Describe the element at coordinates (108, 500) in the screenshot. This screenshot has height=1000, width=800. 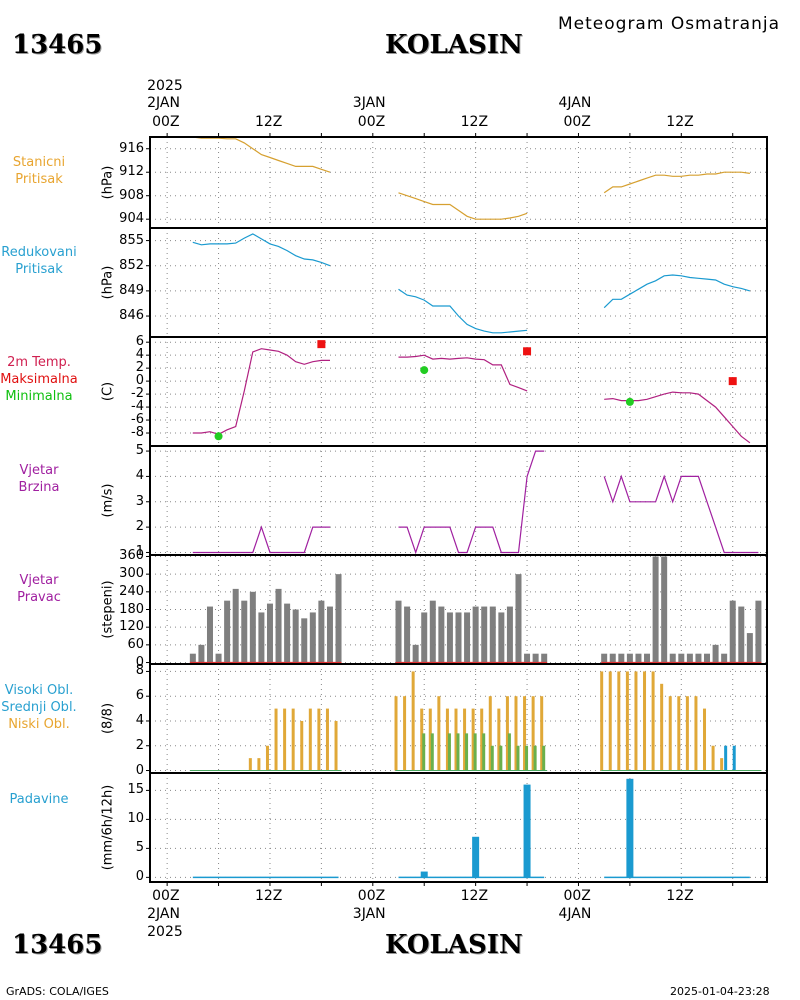
I see `axis-unit-label: (m/s)` at that location.